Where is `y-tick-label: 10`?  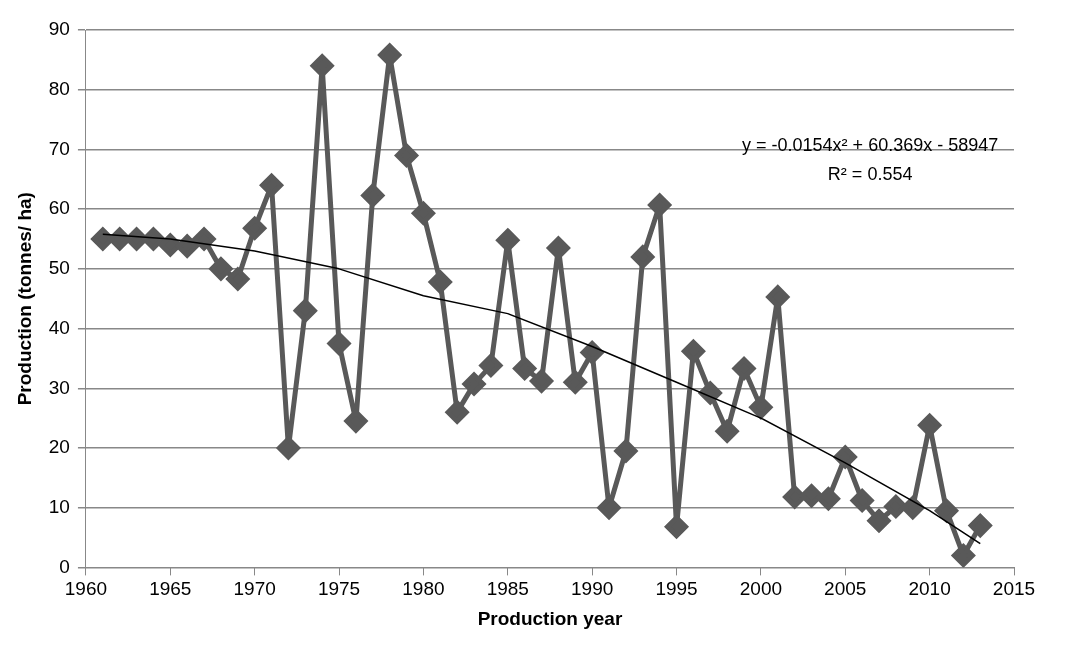
y-tick-label: 10 is located at coordinates (59, 506).